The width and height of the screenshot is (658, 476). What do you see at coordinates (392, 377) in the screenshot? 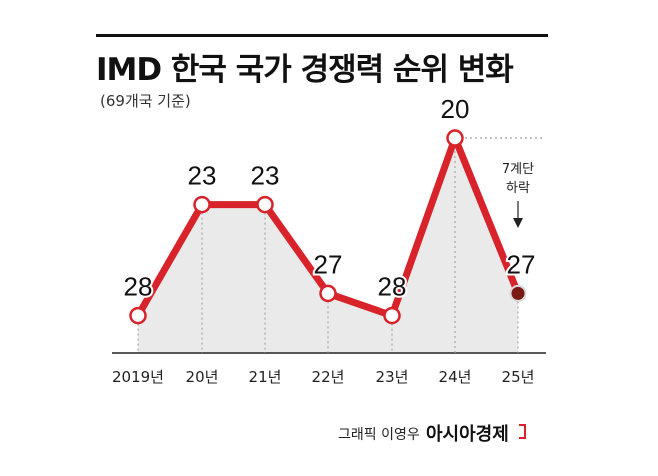
I see `x-tick-label-4: 23년` at bounding box center [392, 377].